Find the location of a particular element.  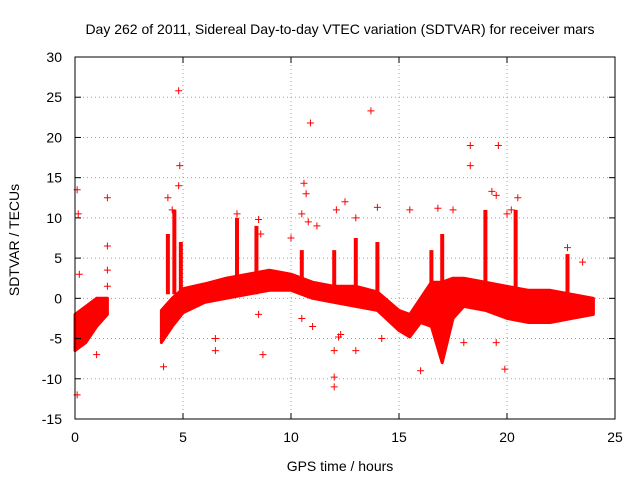

y-tick-label: 5 is located at coordinates (58, 258).